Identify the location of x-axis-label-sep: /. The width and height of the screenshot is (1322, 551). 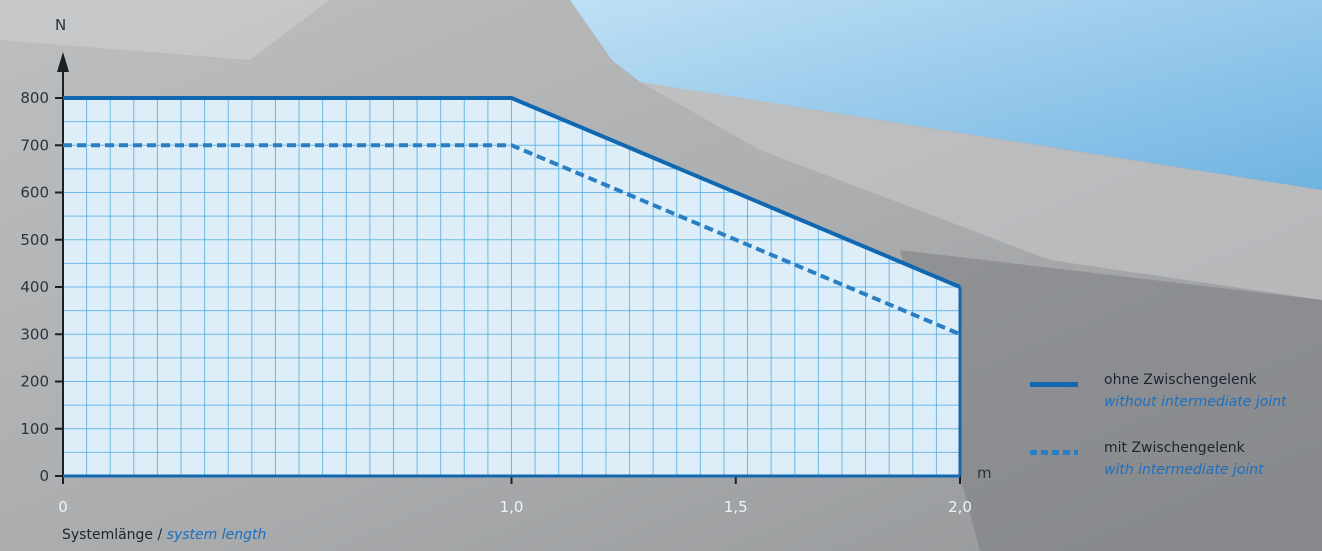
(160, 535).